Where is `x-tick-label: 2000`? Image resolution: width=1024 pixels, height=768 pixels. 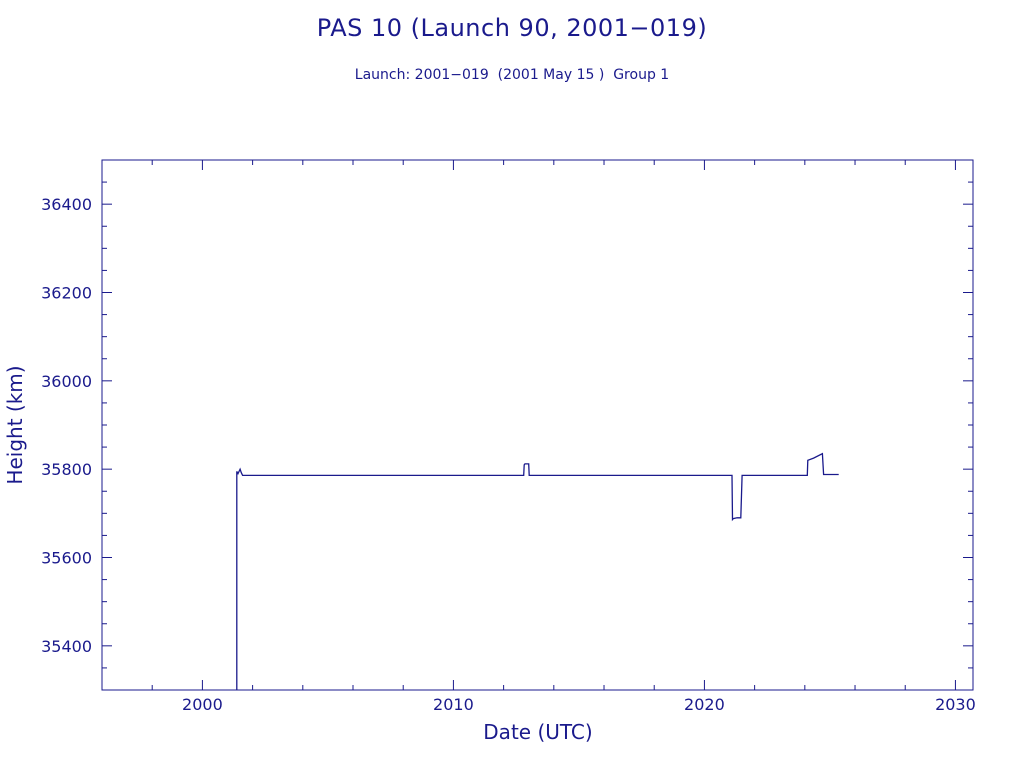
x-tick-label: 2000 is located at coordinates (202, 704).